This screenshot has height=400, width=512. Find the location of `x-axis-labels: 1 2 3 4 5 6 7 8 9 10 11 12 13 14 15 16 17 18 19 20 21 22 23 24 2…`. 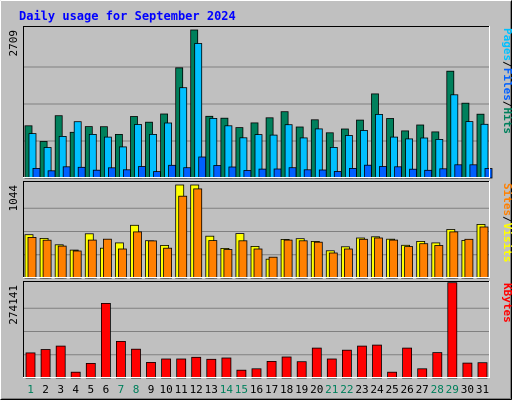

x-axis-labels: 1 2 3 4 5 6 7 8 9 10 11 12 13 14 15 16 17 18 19 20 21 22 23 24 2… is located at coordinates (258, 389).